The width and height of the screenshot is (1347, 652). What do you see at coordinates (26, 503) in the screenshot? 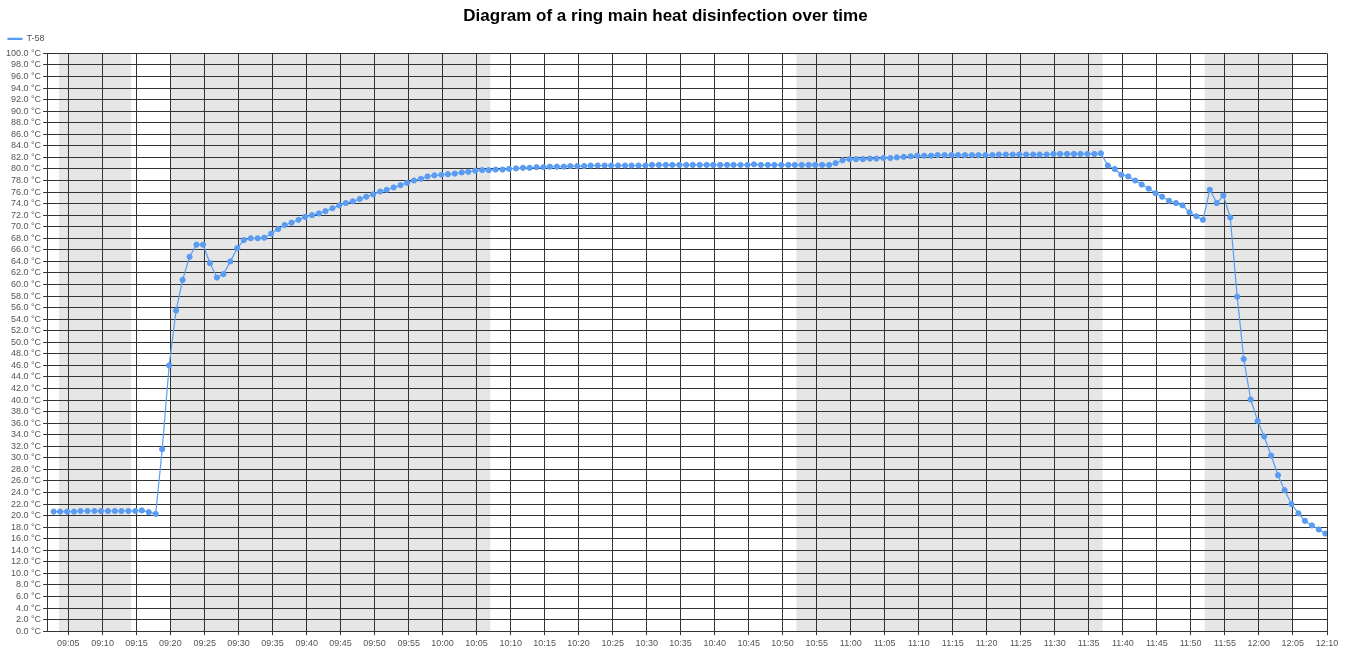
I see `y-tick-label: 22.0 °C` at bounding box center [26, 503].